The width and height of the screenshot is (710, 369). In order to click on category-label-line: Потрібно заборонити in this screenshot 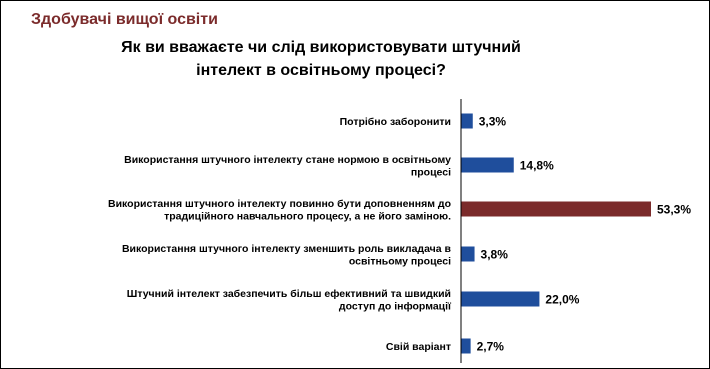, I will do `click(395, 122)`.